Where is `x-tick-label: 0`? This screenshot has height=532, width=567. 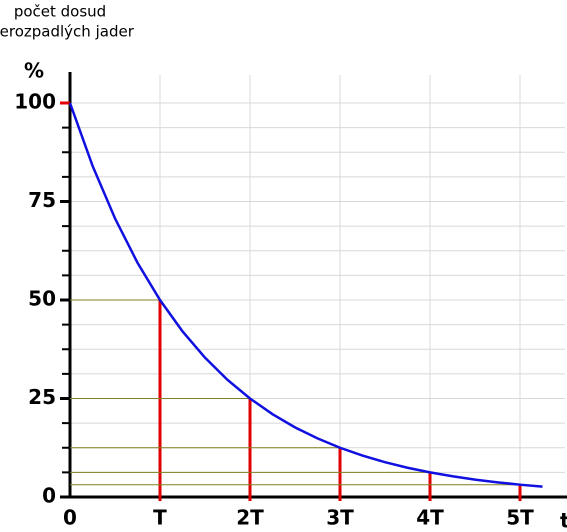
x-tick-label: 0 is located at coordinates (70, 518).